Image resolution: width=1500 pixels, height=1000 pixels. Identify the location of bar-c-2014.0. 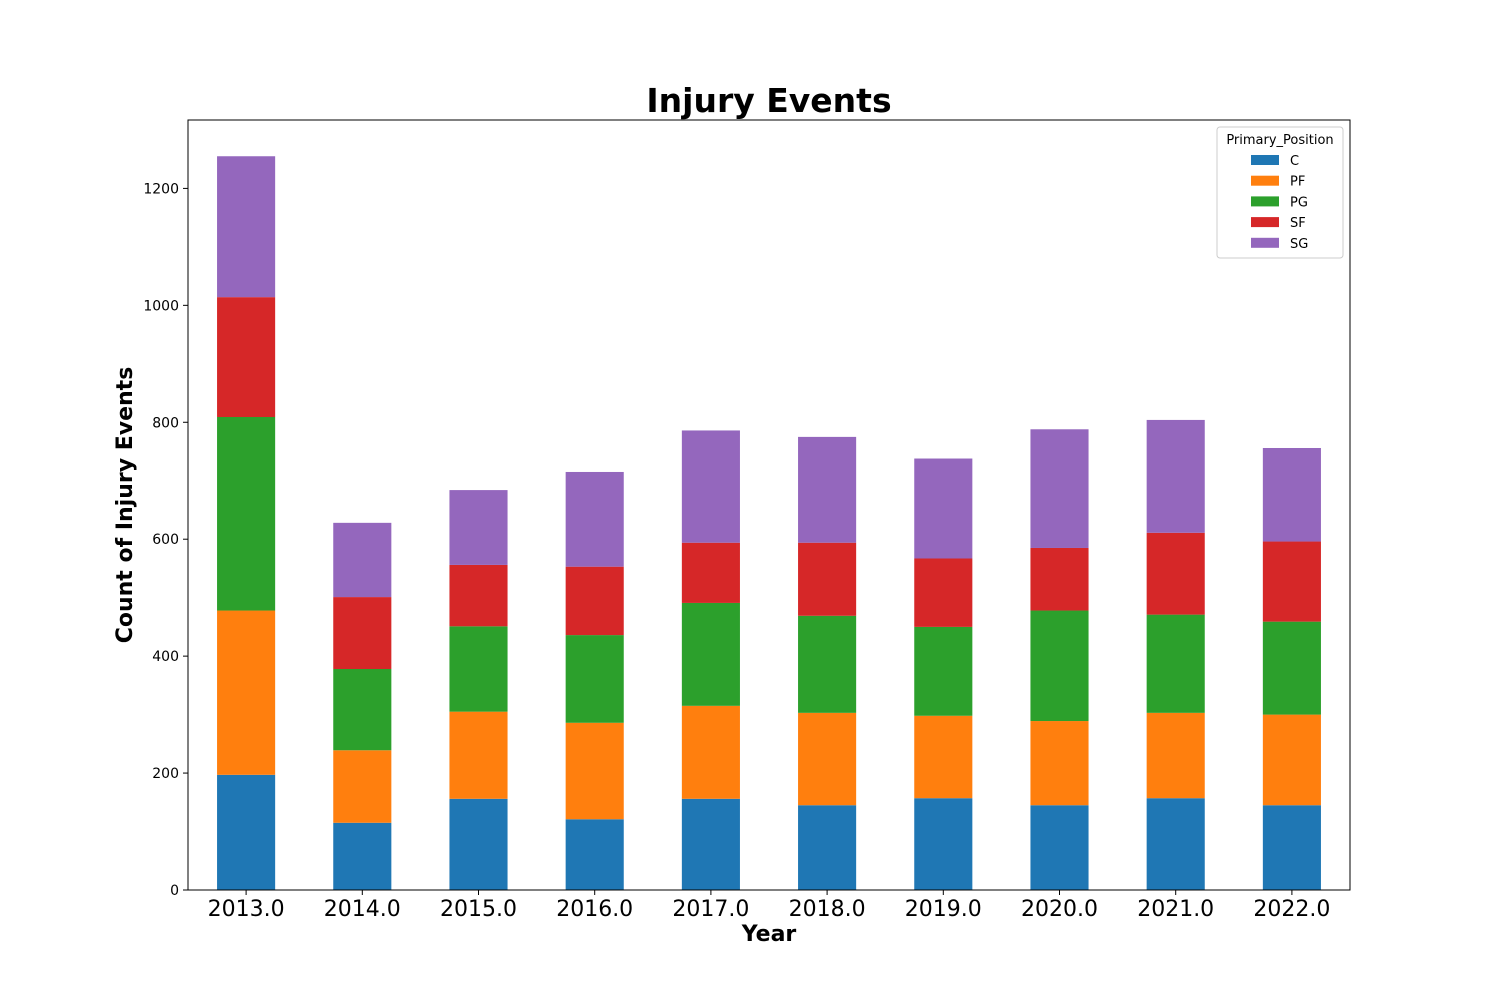
(362, 856).